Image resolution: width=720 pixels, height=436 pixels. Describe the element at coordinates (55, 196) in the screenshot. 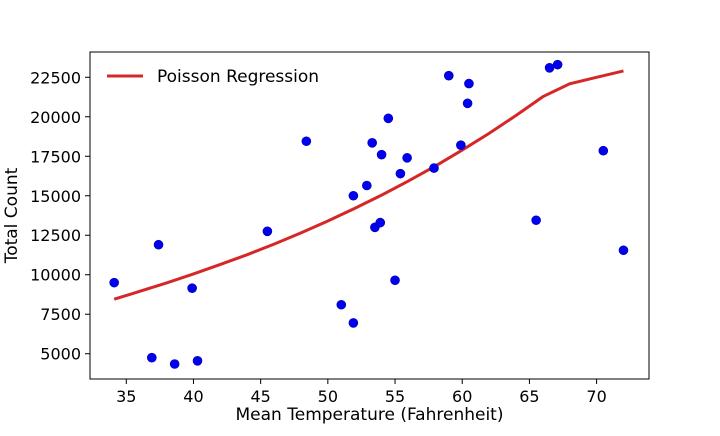

I see `y-tick-label: 15000` at that location.